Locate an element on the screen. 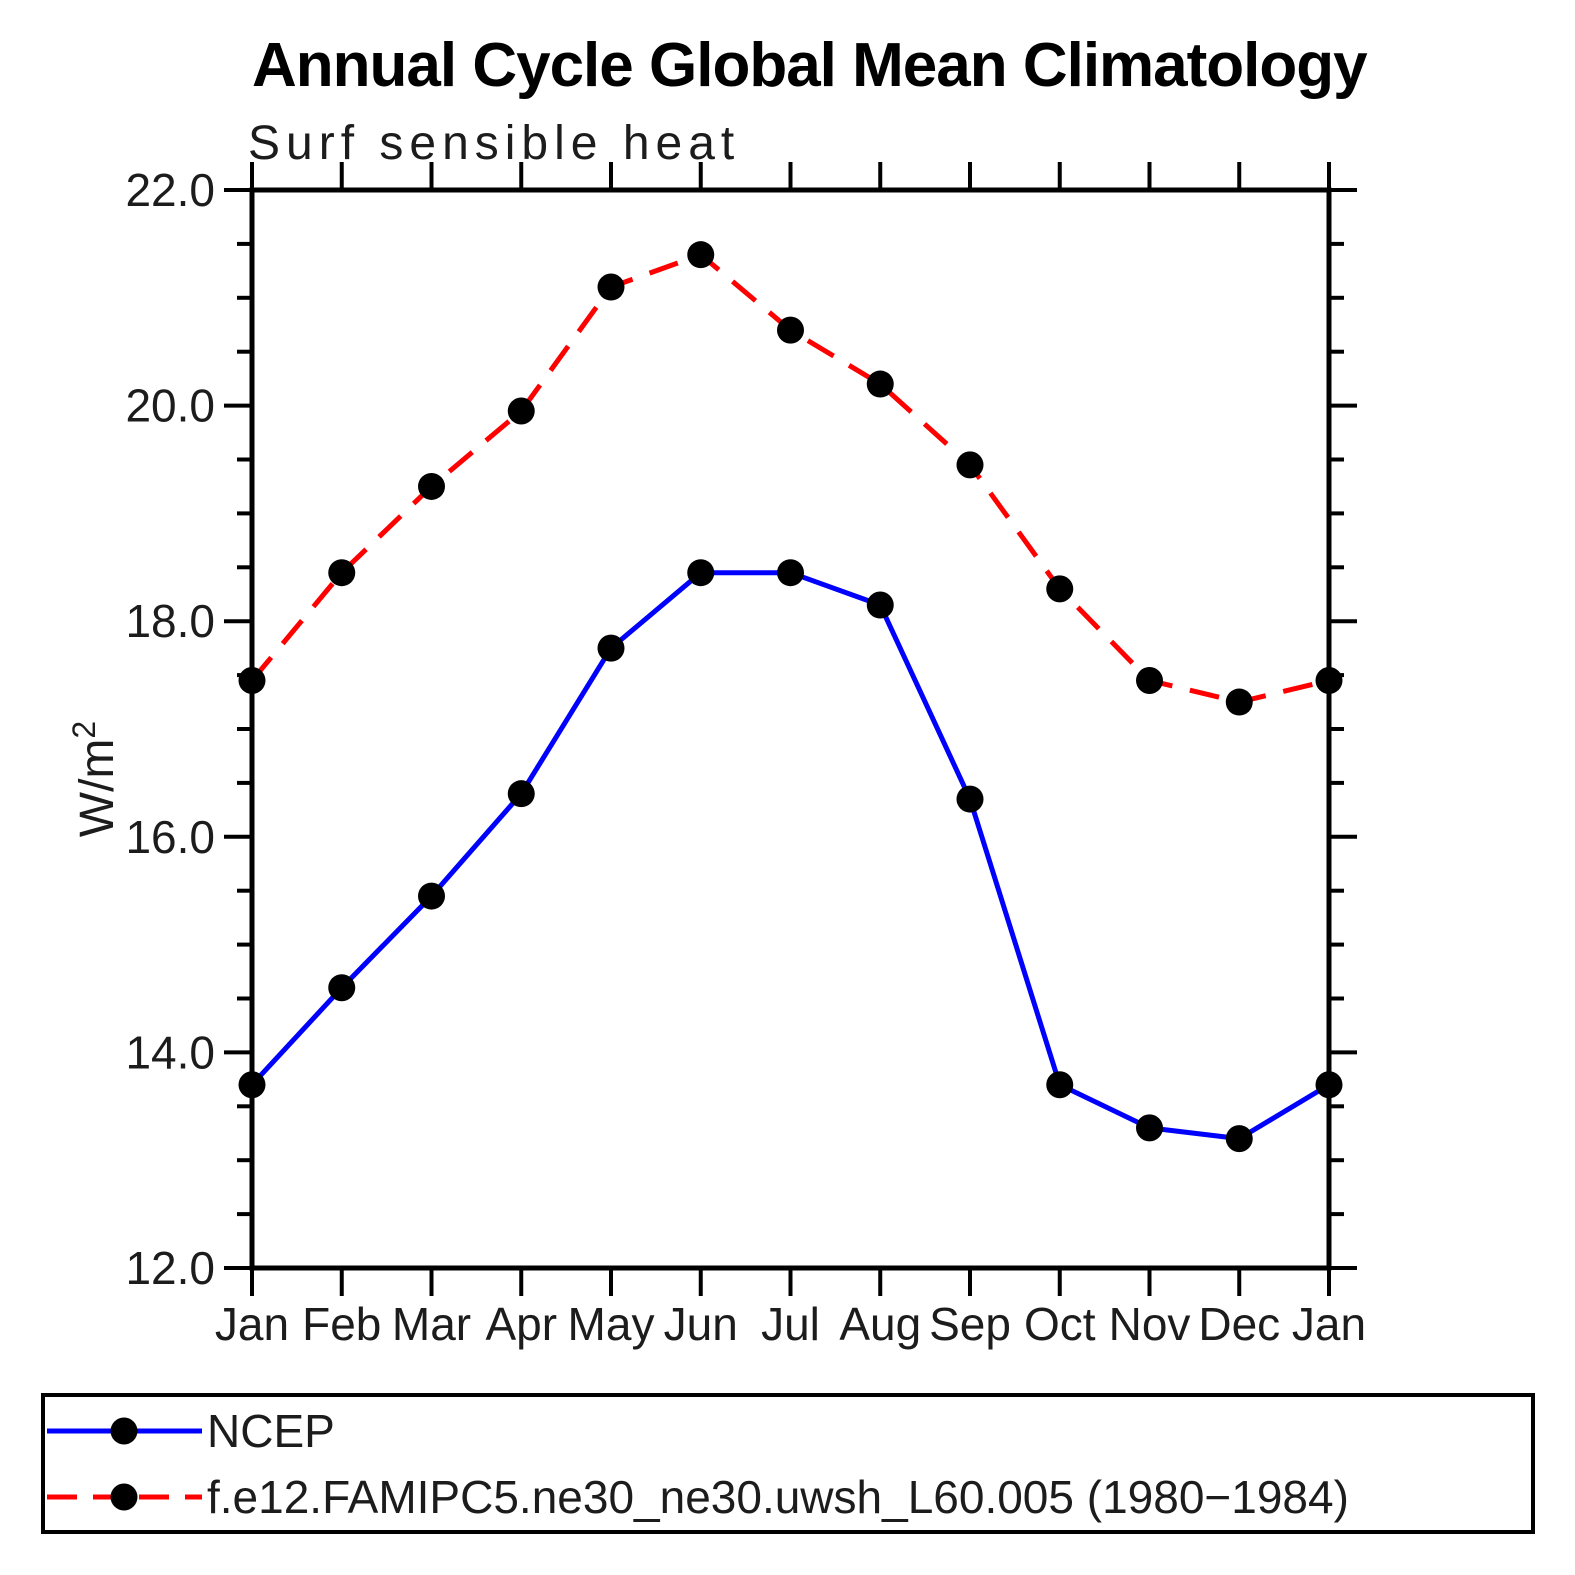  x-tick-label: Nov is located at coordinates (1150, 1324).